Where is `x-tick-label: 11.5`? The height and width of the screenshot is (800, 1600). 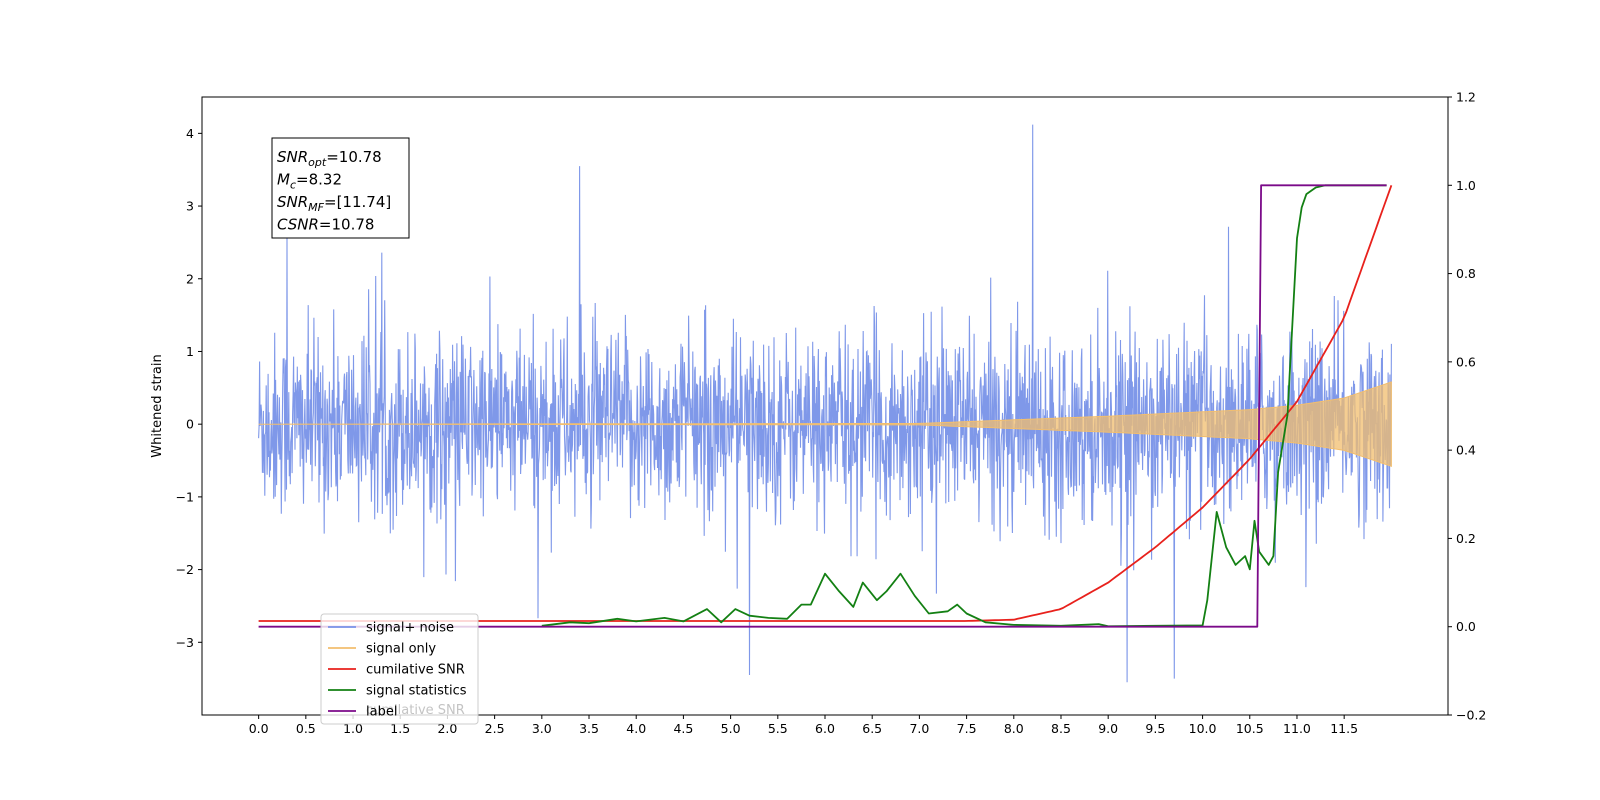
x-tick-label: 11.5 is located at coordinates (1344, 728).